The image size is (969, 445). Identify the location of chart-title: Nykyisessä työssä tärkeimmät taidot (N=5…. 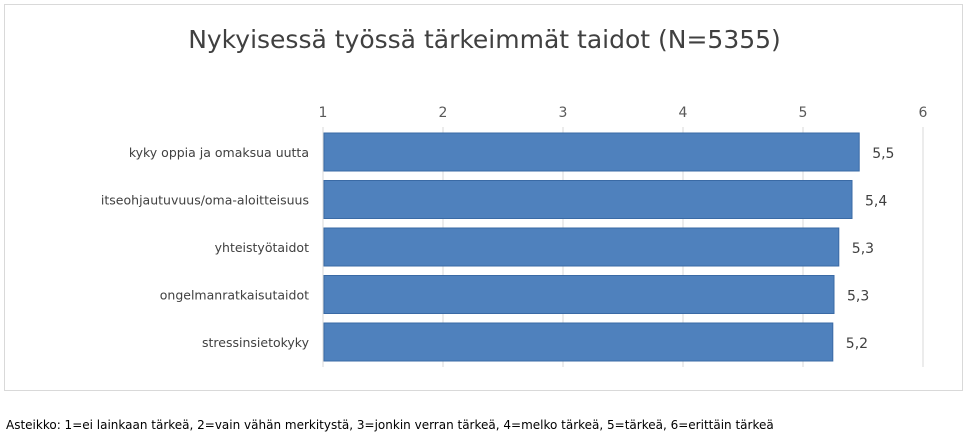
(484, 39).